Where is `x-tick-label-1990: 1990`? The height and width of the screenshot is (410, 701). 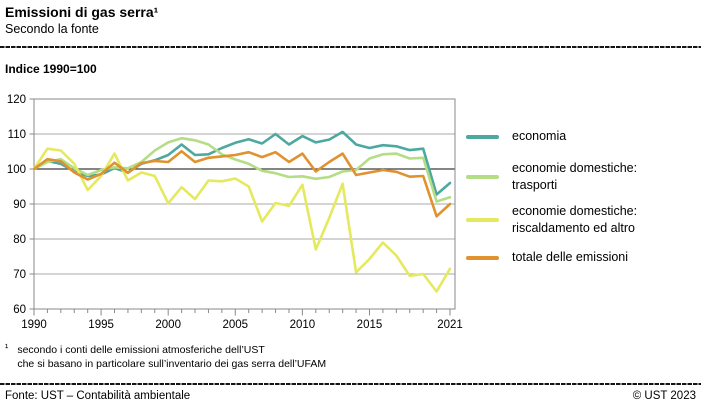
x-tick-label-1990: 1990 is located at coordinates (34, 325).